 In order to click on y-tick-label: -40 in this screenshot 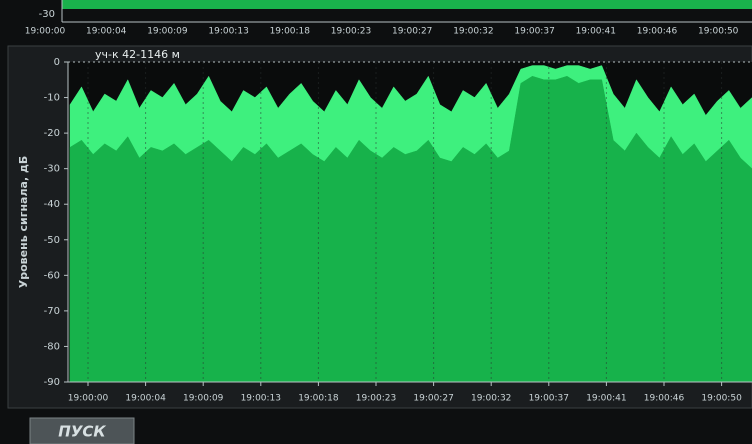, I will do `click(52, 204)`.